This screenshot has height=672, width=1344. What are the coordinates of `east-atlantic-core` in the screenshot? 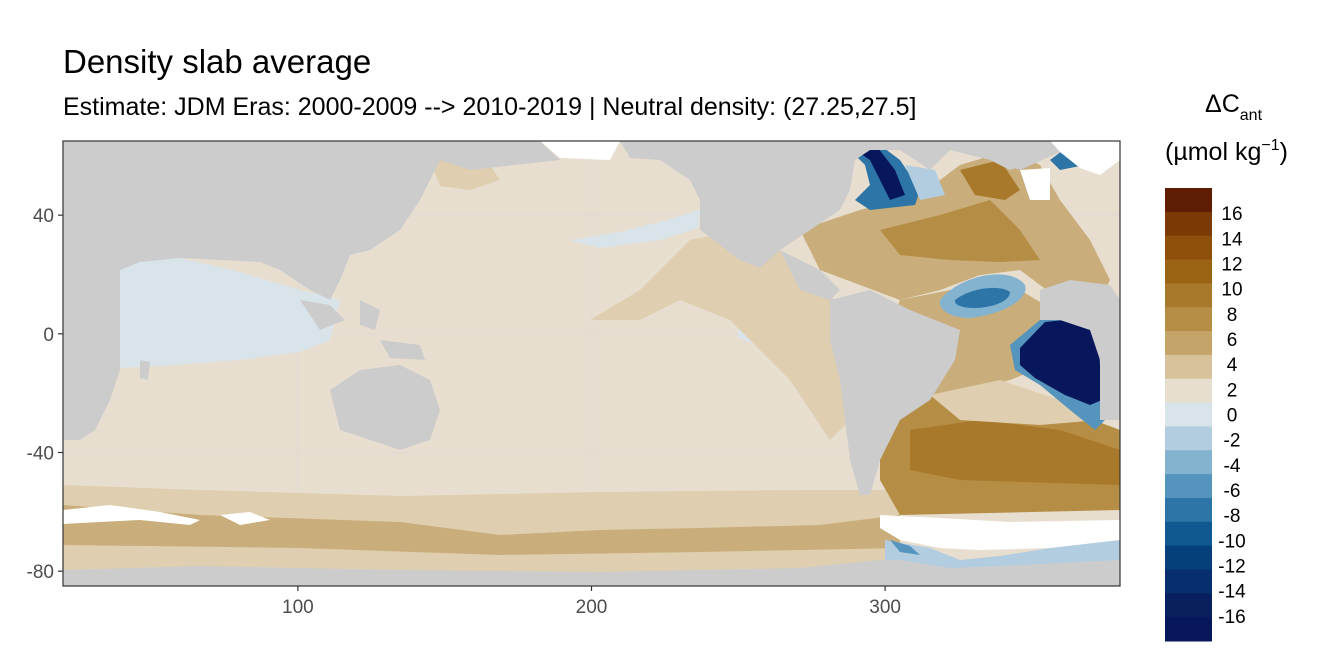 It's located at (1061, 361).